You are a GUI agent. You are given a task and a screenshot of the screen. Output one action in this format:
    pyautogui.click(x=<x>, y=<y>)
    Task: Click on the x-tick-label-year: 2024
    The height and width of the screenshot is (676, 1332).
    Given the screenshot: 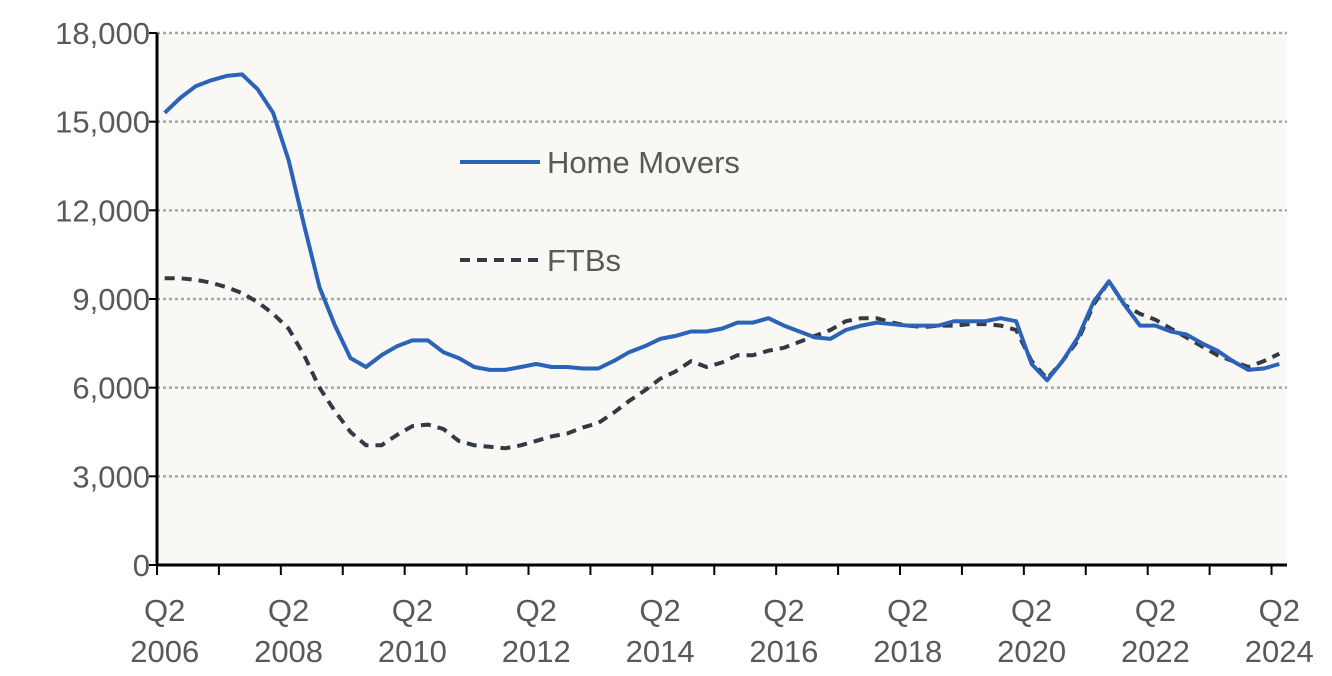 What is the action you would take?
    pyautogui.click(x=1279, y=651)
    